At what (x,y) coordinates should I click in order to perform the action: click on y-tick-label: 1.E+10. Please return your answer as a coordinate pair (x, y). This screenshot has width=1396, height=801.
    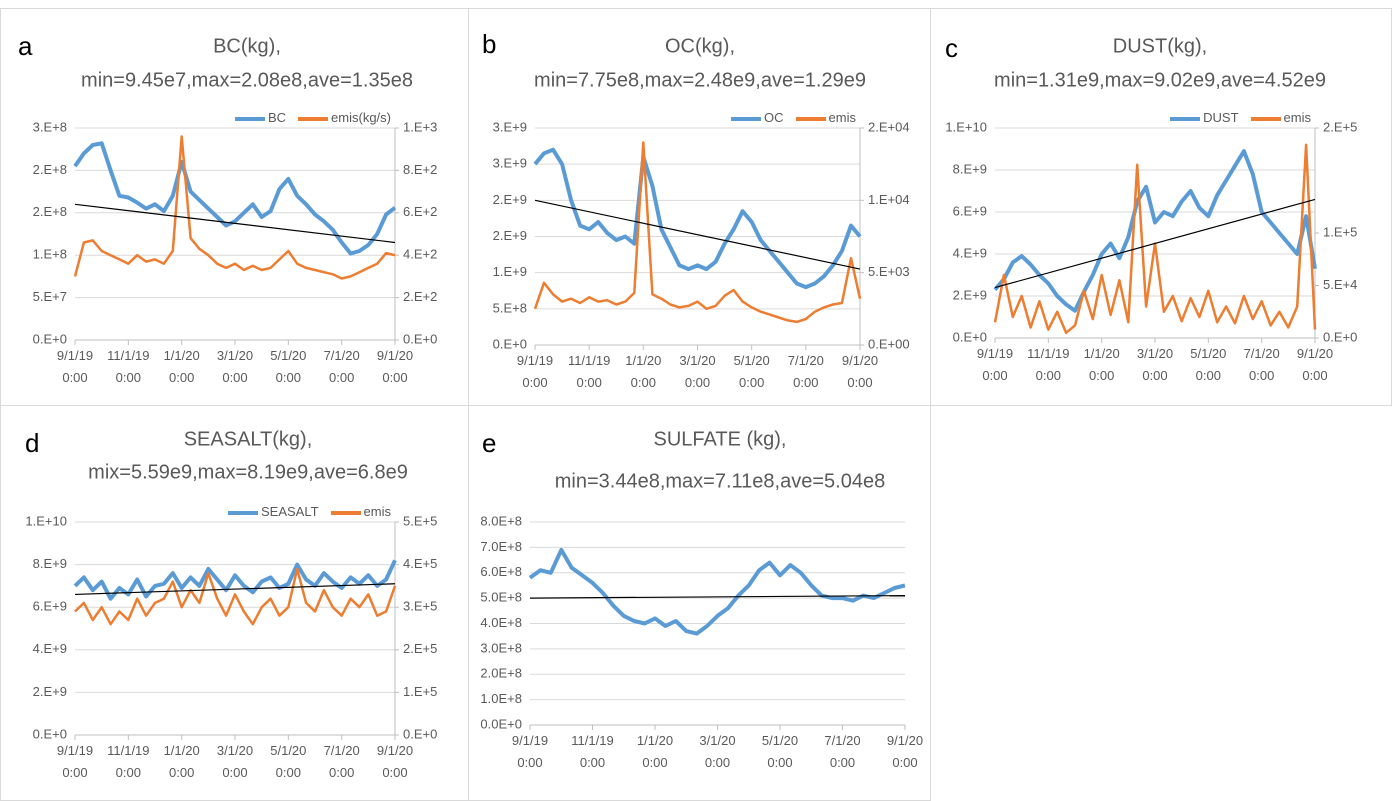
    Looking at the image, I should click on (46, 520).